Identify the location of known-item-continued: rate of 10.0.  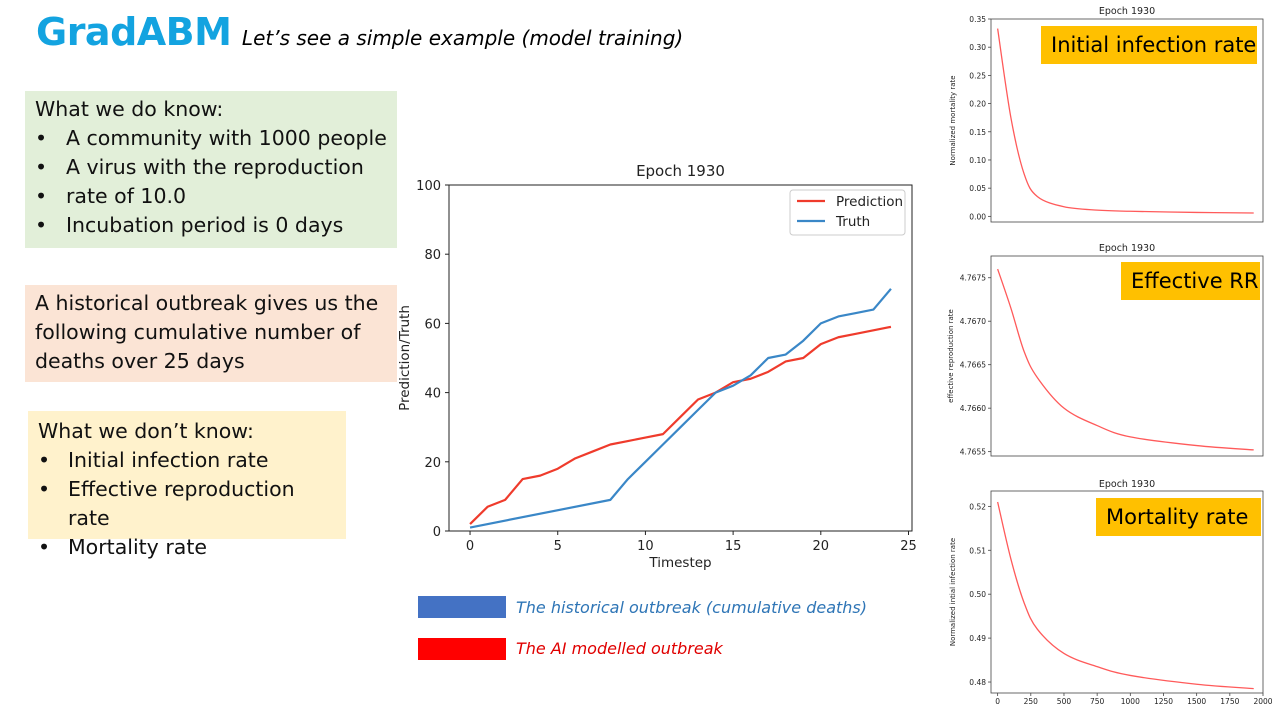
(211, 196).